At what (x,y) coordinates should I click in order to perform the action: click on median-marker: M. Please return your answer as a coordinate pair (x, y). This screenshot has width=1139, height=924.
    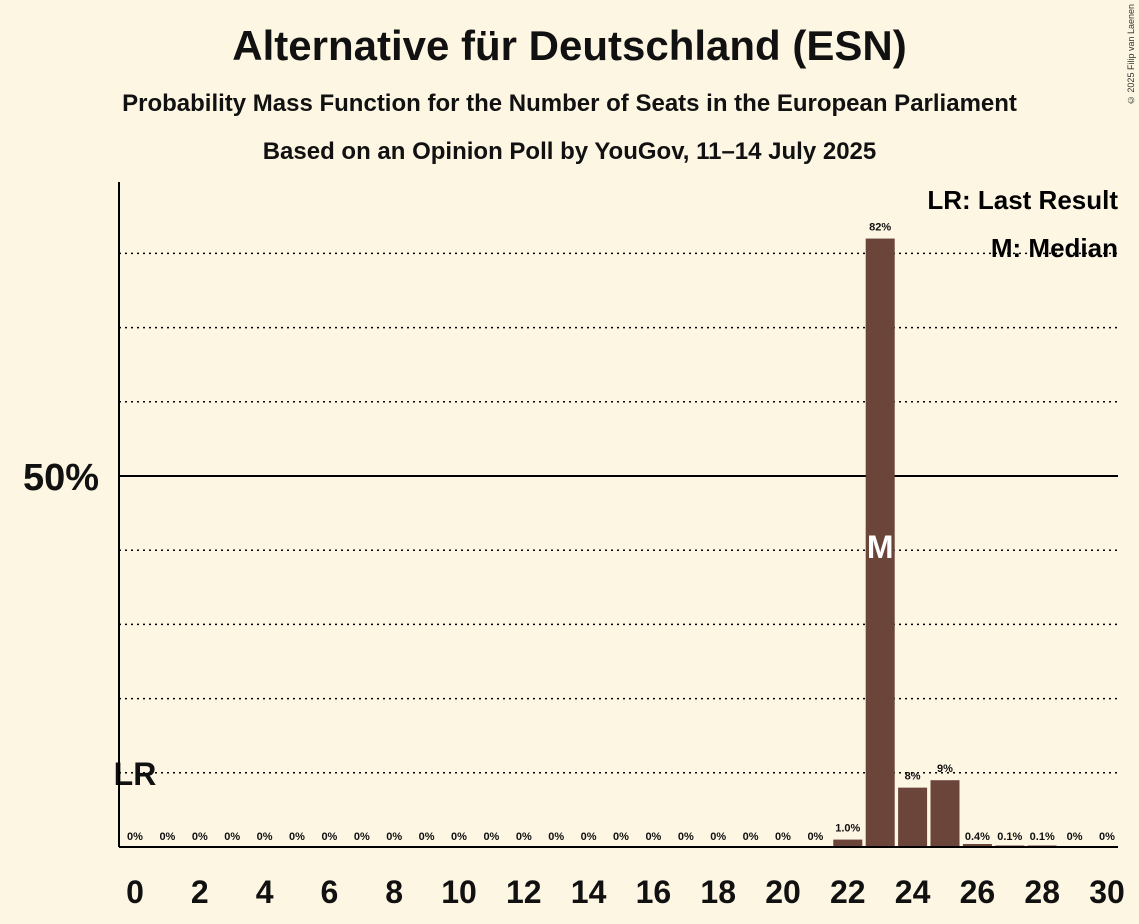
    Looking at the image, I should click on (880, 547).